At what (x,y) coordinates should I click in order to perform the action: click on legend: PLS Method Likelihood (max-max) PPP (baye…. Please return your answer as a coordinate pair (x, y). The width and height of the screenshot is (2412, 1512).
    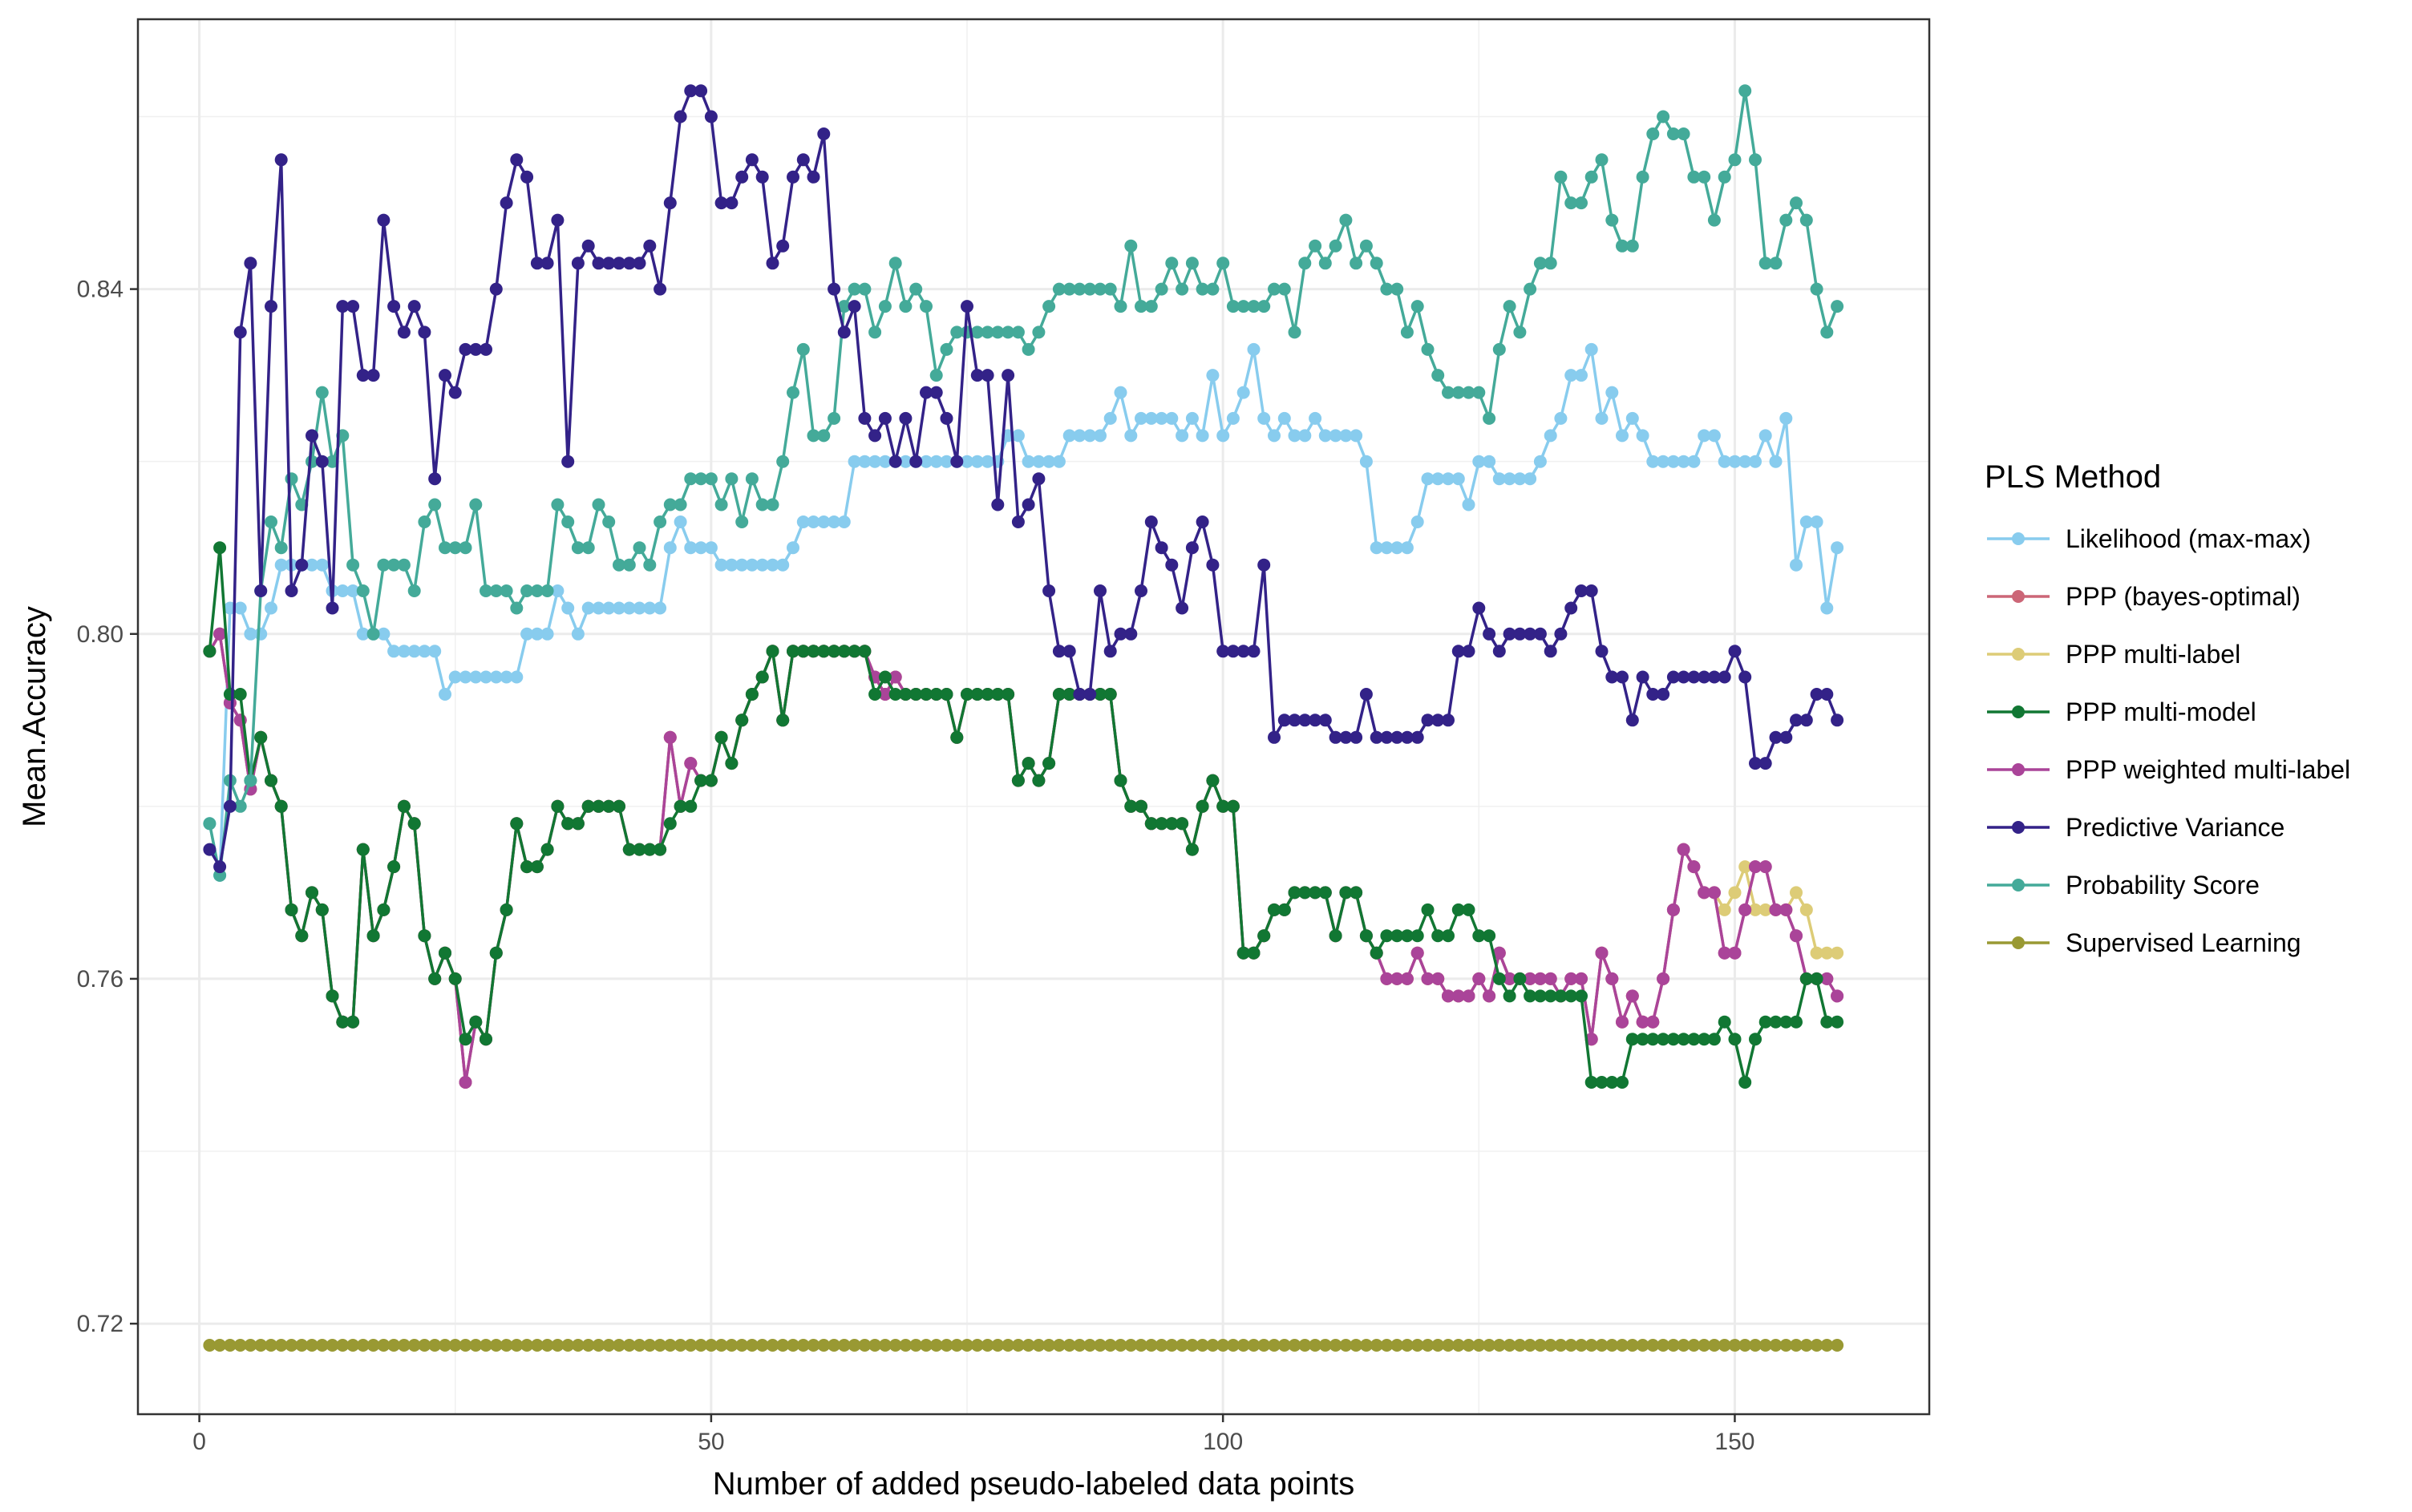
    Looking at the image, I should click on (2168, 708).